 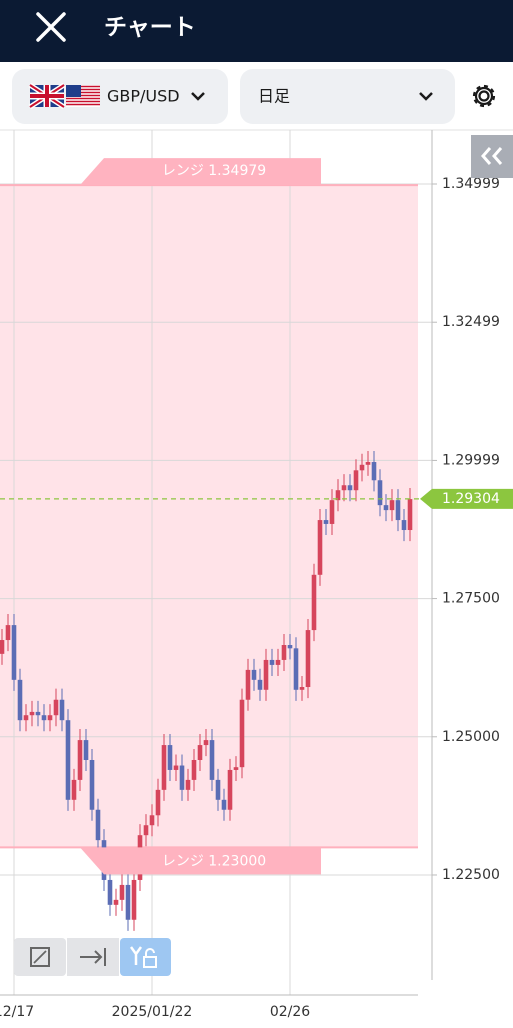 What do you see at coordinates (471, 599) in the screenshot?
I see `y-tick-label: 1.27500` at bounding box center [471, 599].